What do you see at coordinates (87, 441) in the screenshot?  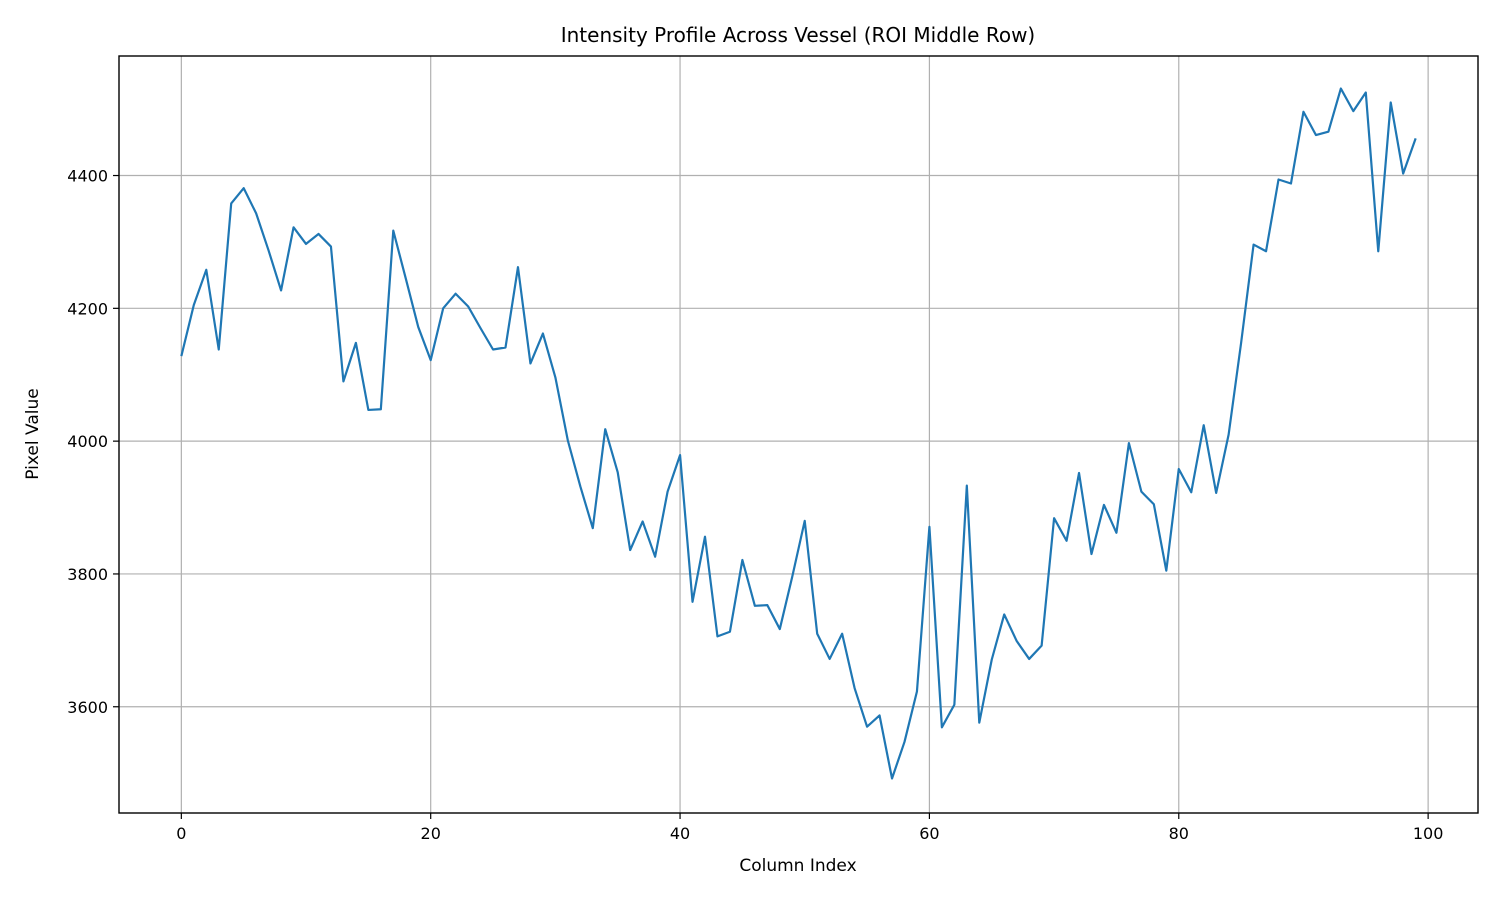 I see `y-tick-label: 4000` at bounding box center [87, 441].